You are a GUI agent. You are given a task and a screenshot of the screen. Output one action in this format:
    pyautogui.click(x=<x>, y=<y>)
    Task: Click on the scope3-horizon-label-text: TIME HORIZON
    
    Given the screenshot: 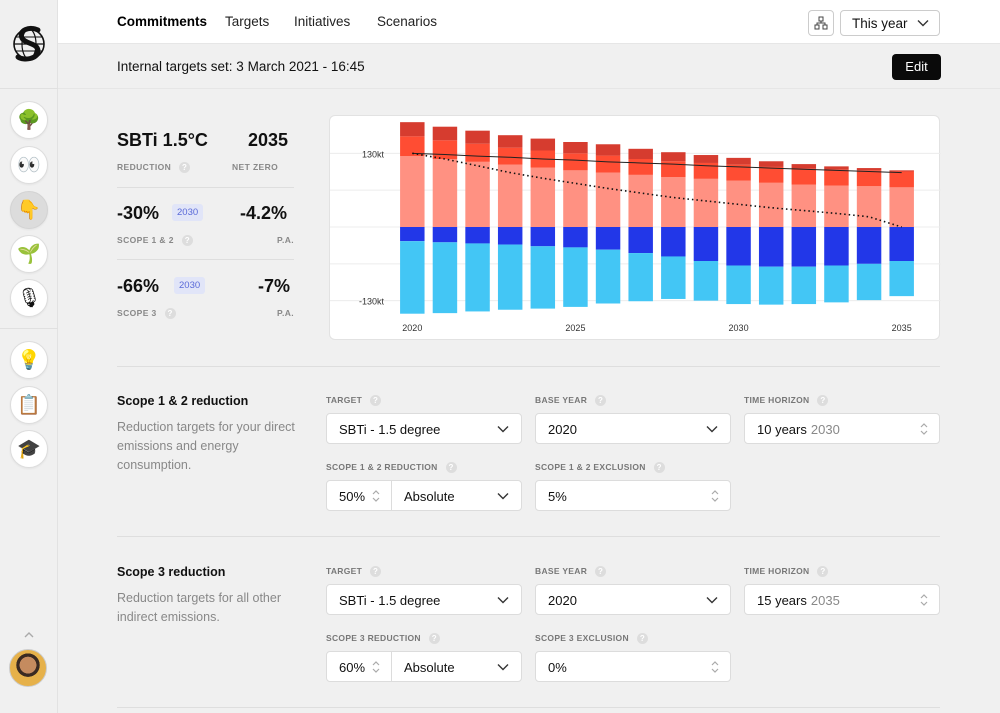 What is the action you would take?
    pyautogui.click(x=777, y=571)
    